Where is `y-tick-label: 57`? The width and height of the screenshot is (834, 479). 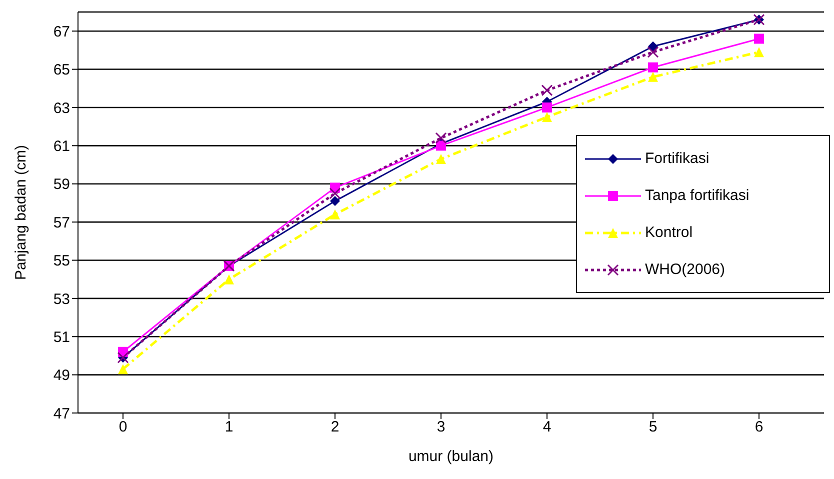 y-tick-label: 57 is located at coordinates (61, 223).